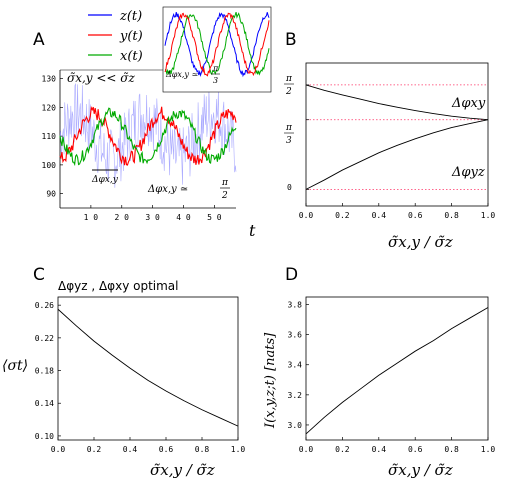 The height and width of the screenshot is (481, 515). I want to click on y-tick-label: 0.22, so click(44, 338).